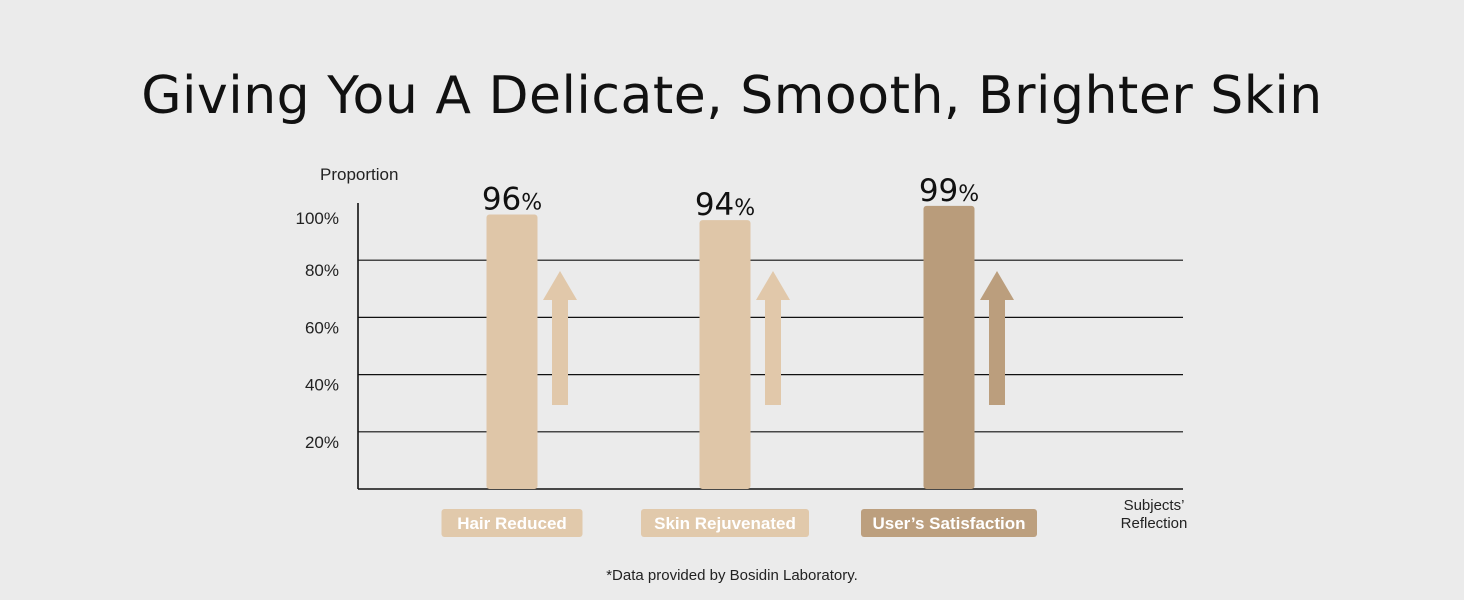 The height and width of the screenshot is (600, 1464). Describe the element at coordinates (322, 270) in the screenshot. I see `y-tick-label: 80%` at that location.